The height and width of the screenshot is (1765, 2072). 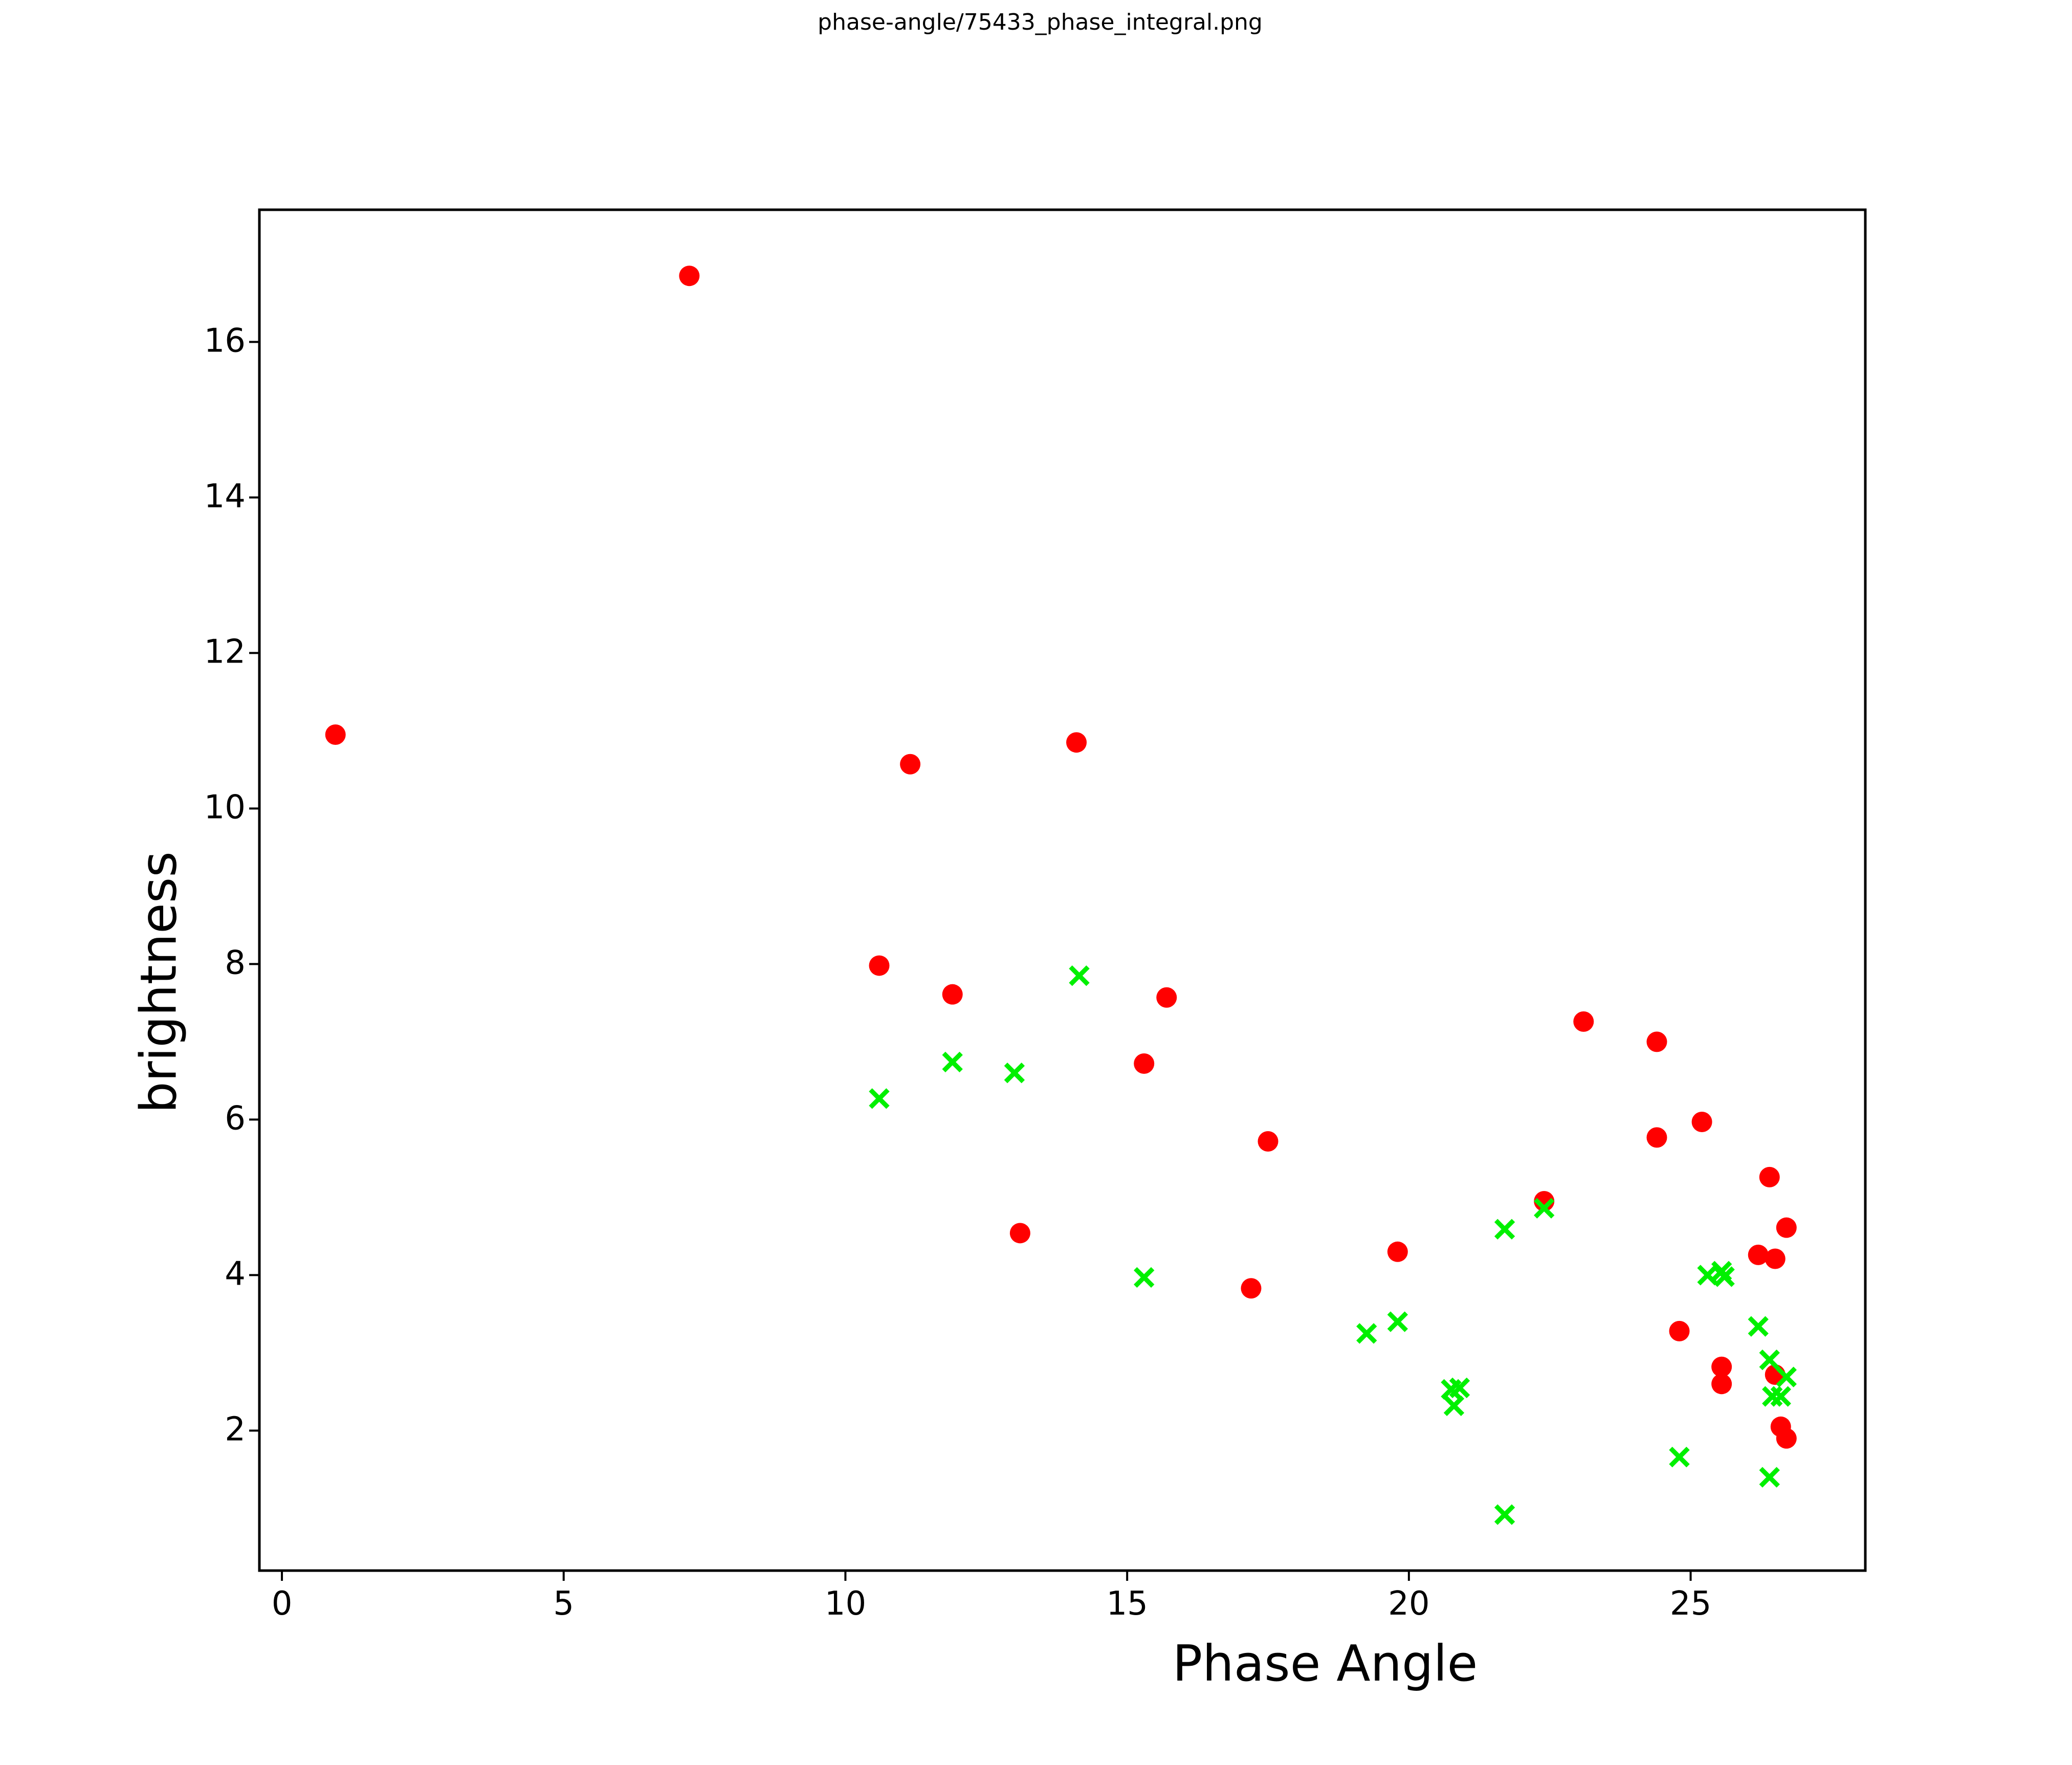 What do you see at coordinates (225, 341) in the screenshot?
I see `y-tick-label: 16` at bounding box center [225, 341].